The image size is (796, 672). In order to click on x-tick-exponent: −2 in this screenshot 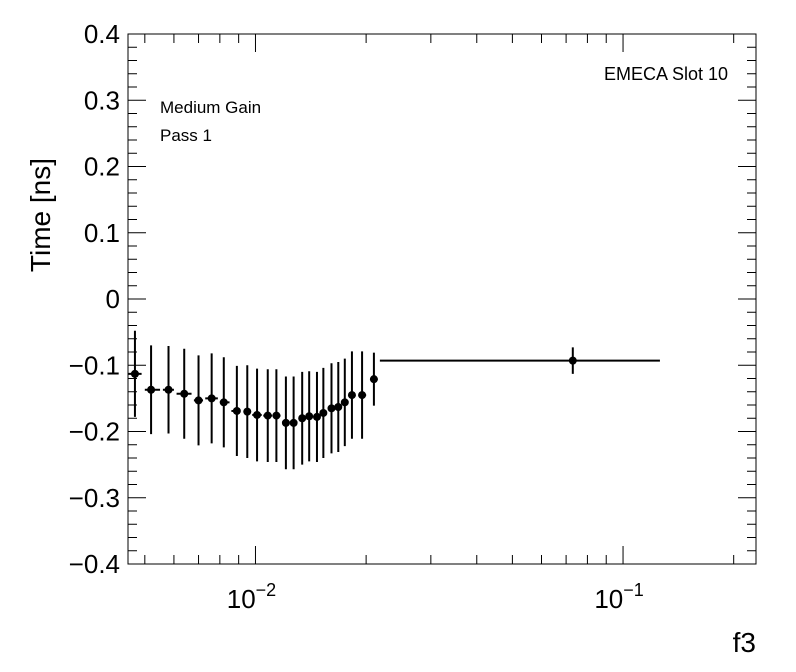, I will do `click(266, 590)`.